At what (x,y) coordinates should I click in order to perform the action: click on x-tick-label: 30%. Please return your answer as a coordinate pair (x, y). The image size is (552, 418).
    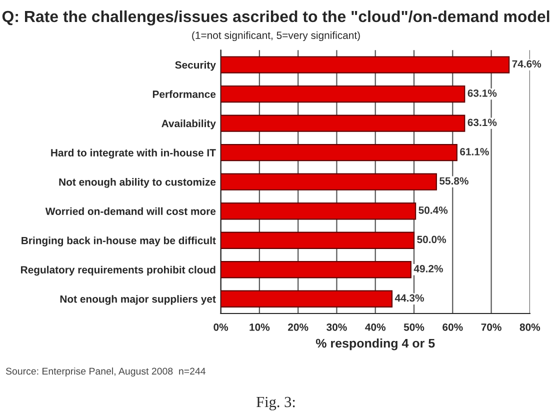
    Looking at the image, I should click on (336, 327).